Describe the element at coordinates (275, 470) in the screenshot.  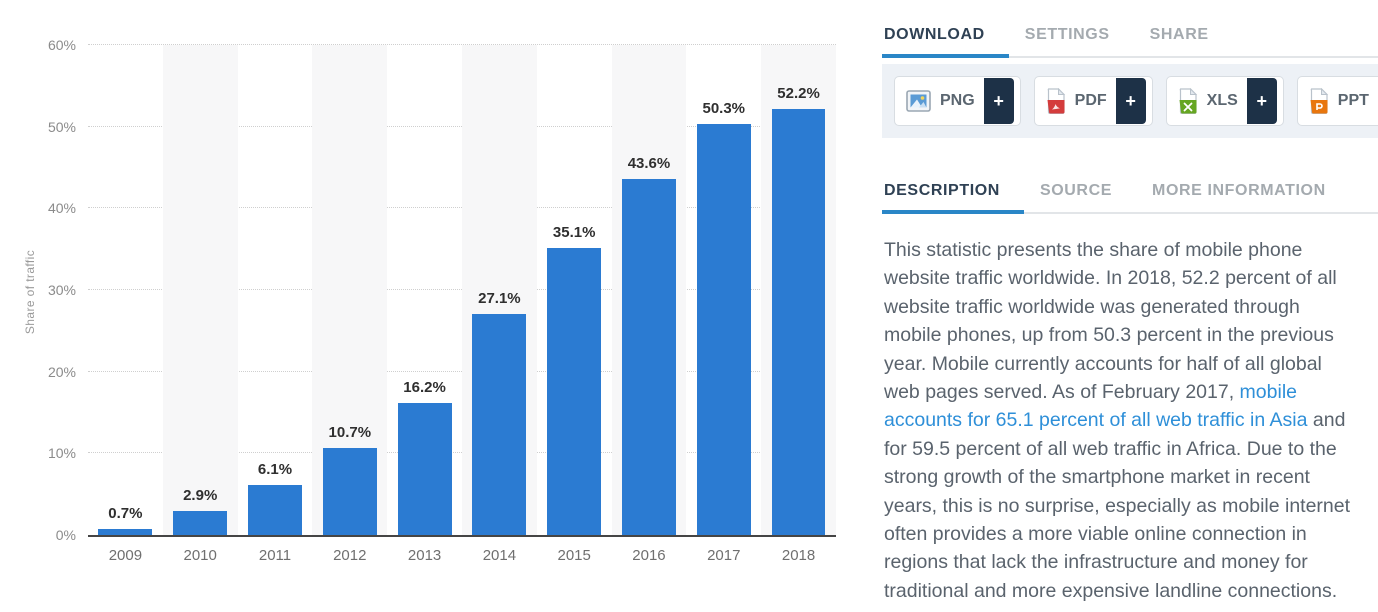
I see `bar-value-label: 6.1%` at that location.